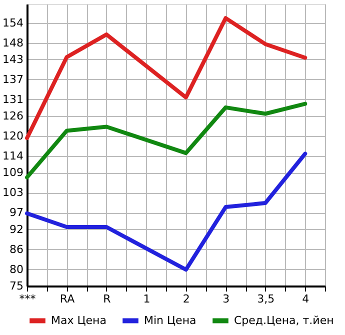 This screenshot has width=345, height=335. I want to click on y-tick-label: 143, so click(13, 59).